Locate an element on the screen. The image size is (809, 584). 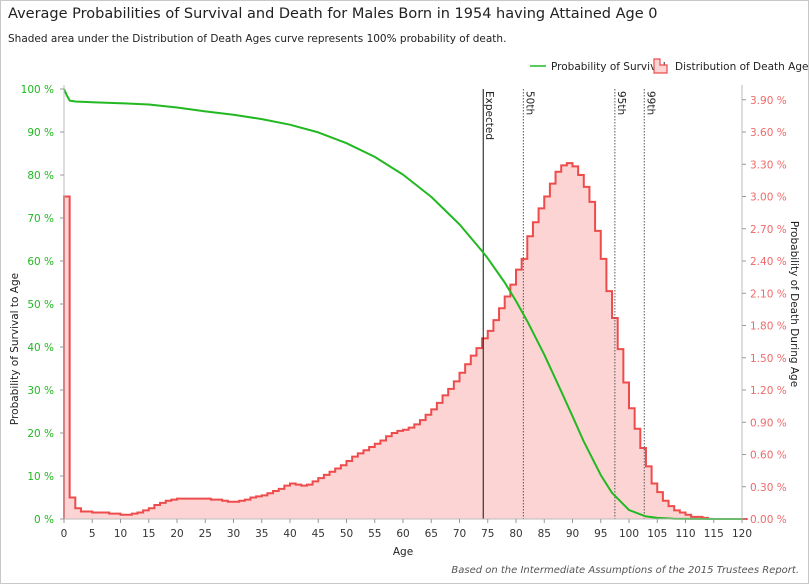
x-tick-label: 50 is located at coordinates (346, 534).